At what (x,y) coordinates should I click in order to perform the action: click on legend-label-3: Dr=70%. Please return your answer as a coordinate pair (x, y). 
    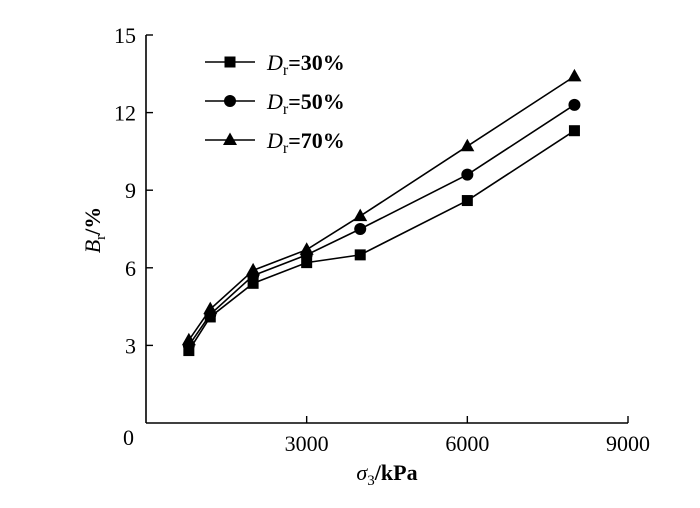
    Looking at the image, I should click on (305, 142).